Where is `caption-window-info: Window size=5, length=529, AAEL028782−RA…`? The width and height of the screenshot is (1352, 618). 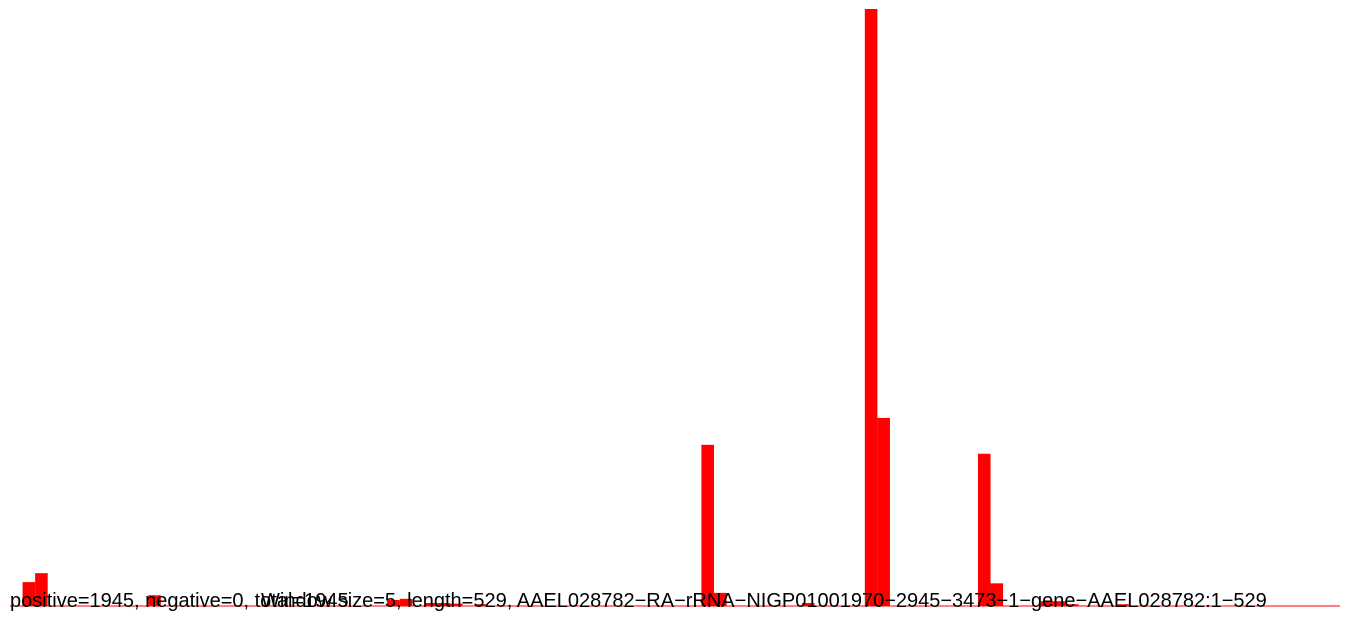
caption-window-info: Window size=5, length=529, AAEL028782−RA… is located at coordinates (764, 601).